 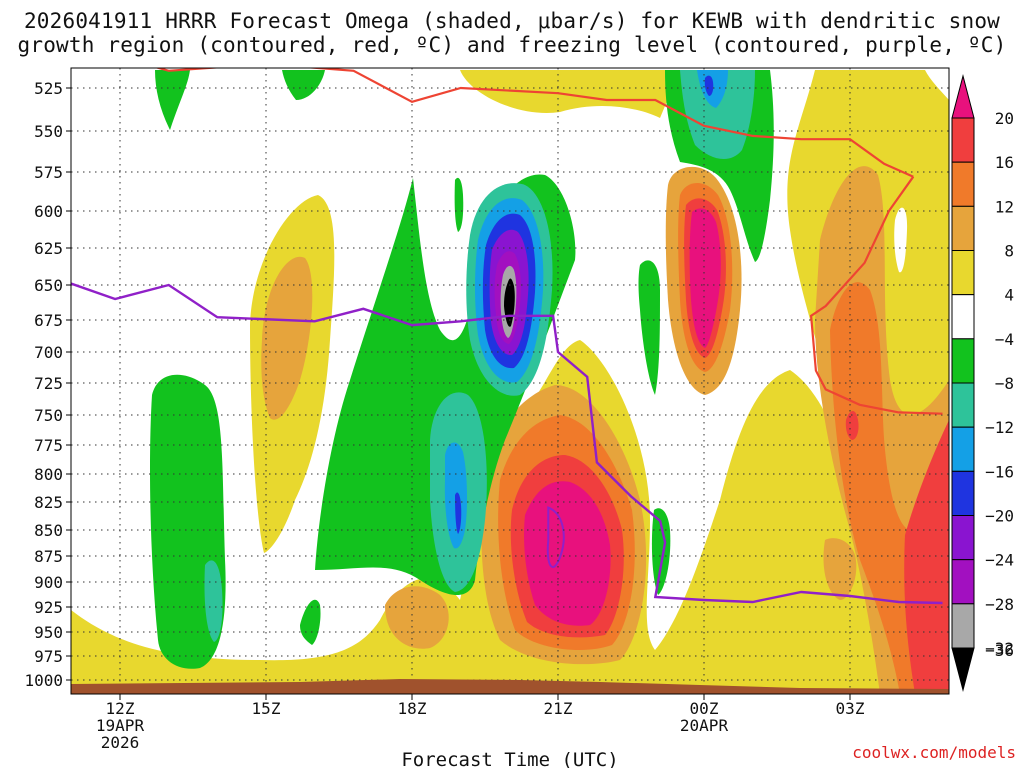 What do you see at coordinates (48, 445) in the screenshot?
I see `y-tick-label: 775` at bounding box center [48, 445].